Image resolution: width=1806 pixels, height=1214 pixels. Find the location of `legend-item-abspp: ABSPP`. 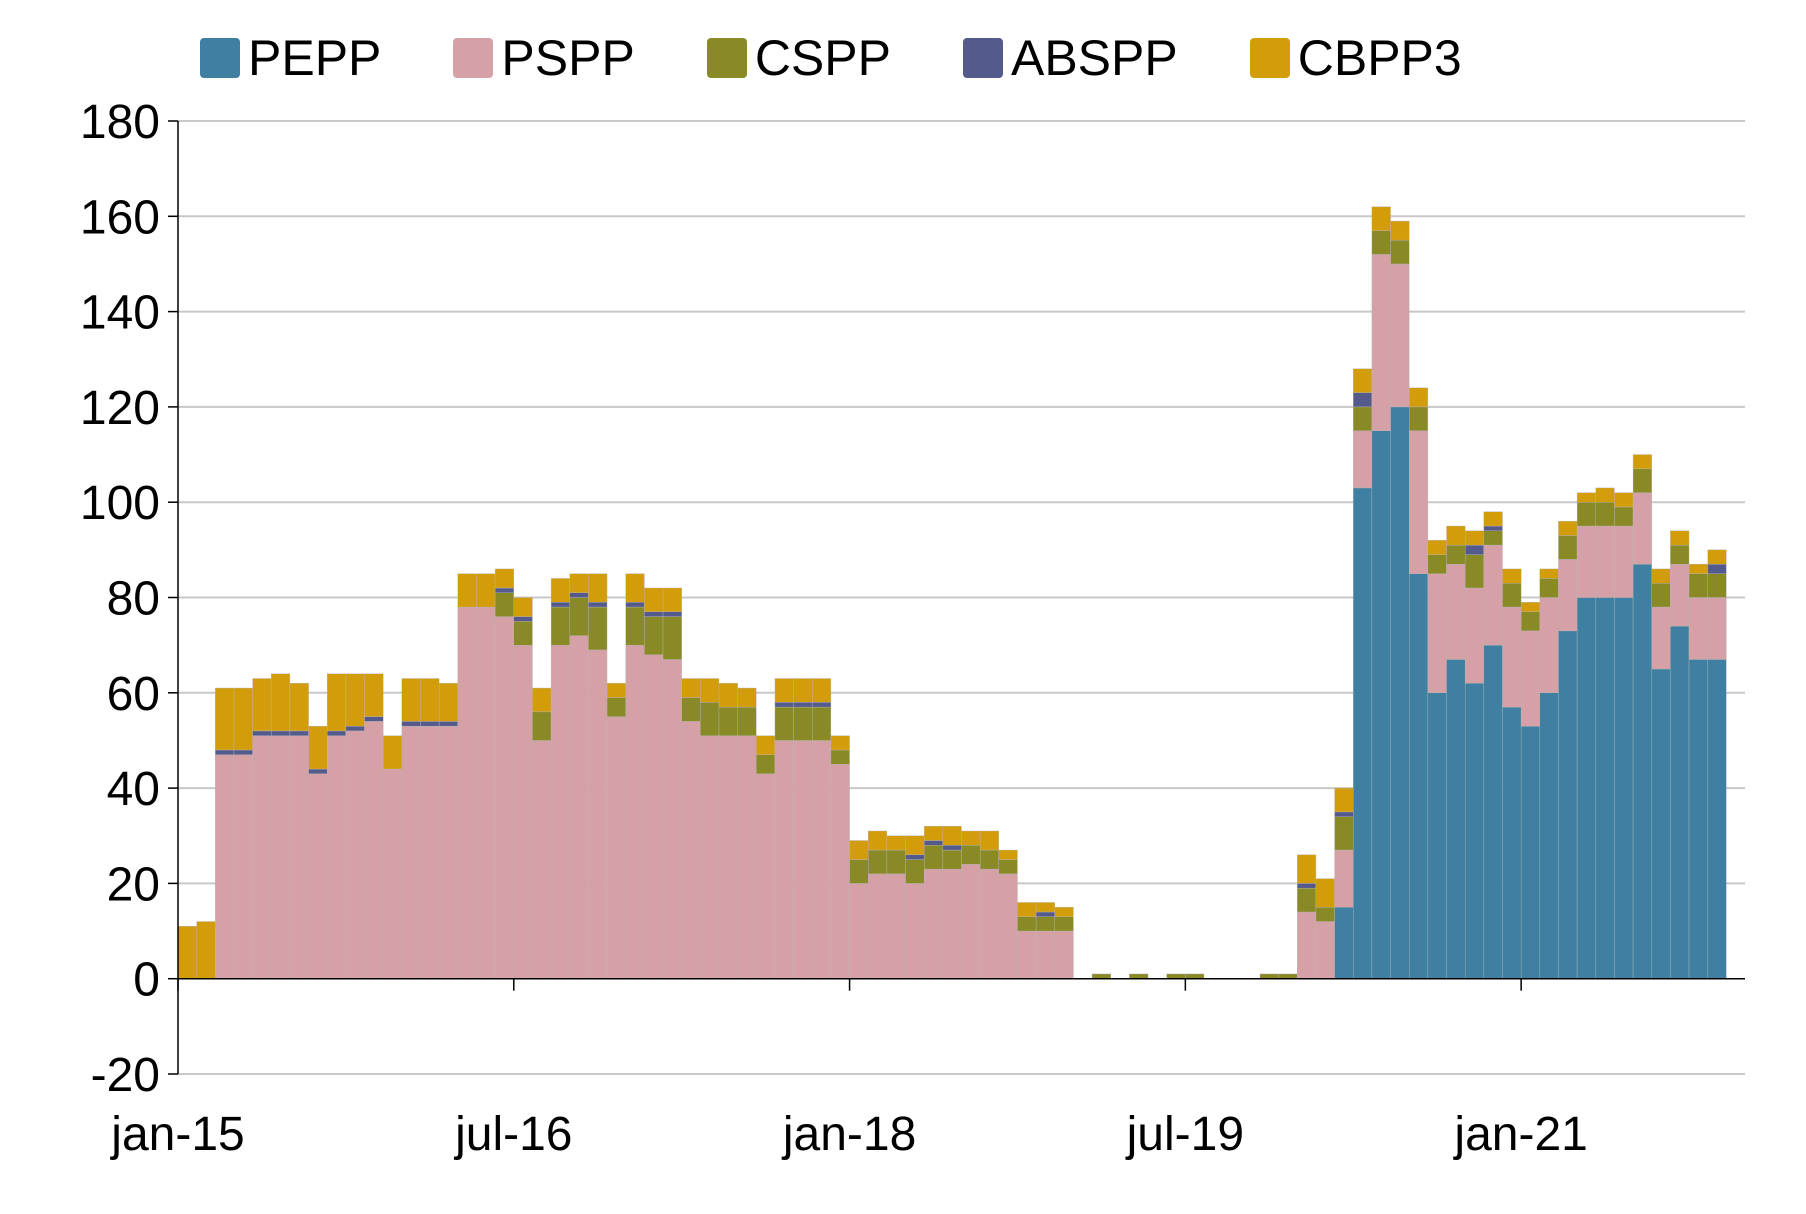

legend-item-abspp: ABSPP is located at coordinates (1070, 58).